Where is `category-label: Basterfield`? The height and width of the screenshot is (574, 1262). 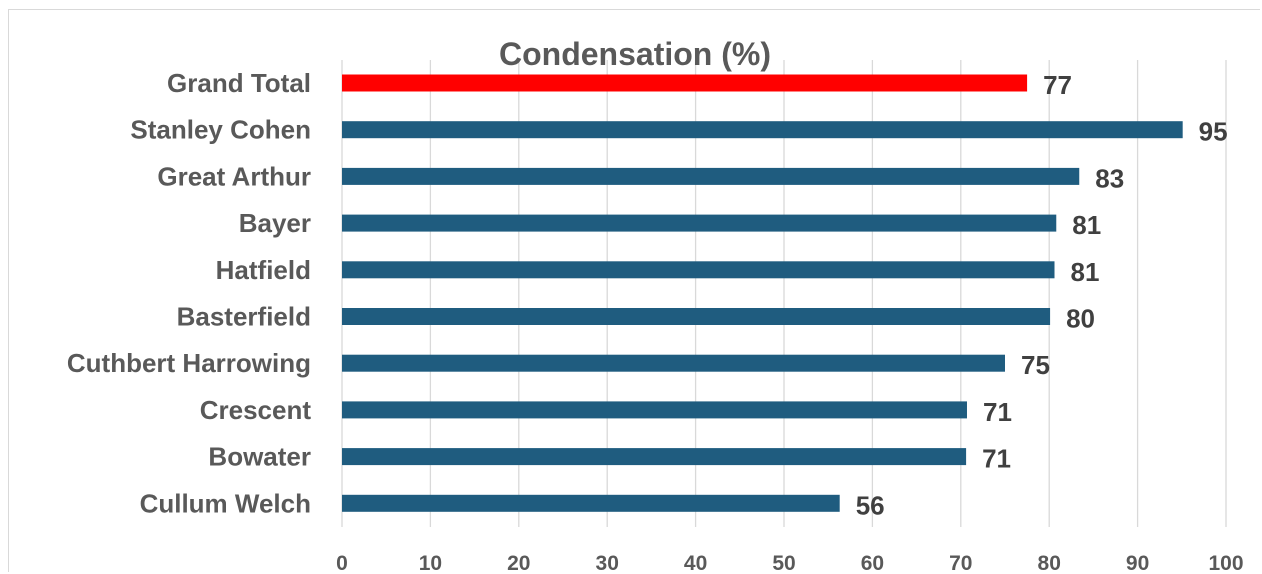
category-label: Basterfield is located at coordinates (244, 317).